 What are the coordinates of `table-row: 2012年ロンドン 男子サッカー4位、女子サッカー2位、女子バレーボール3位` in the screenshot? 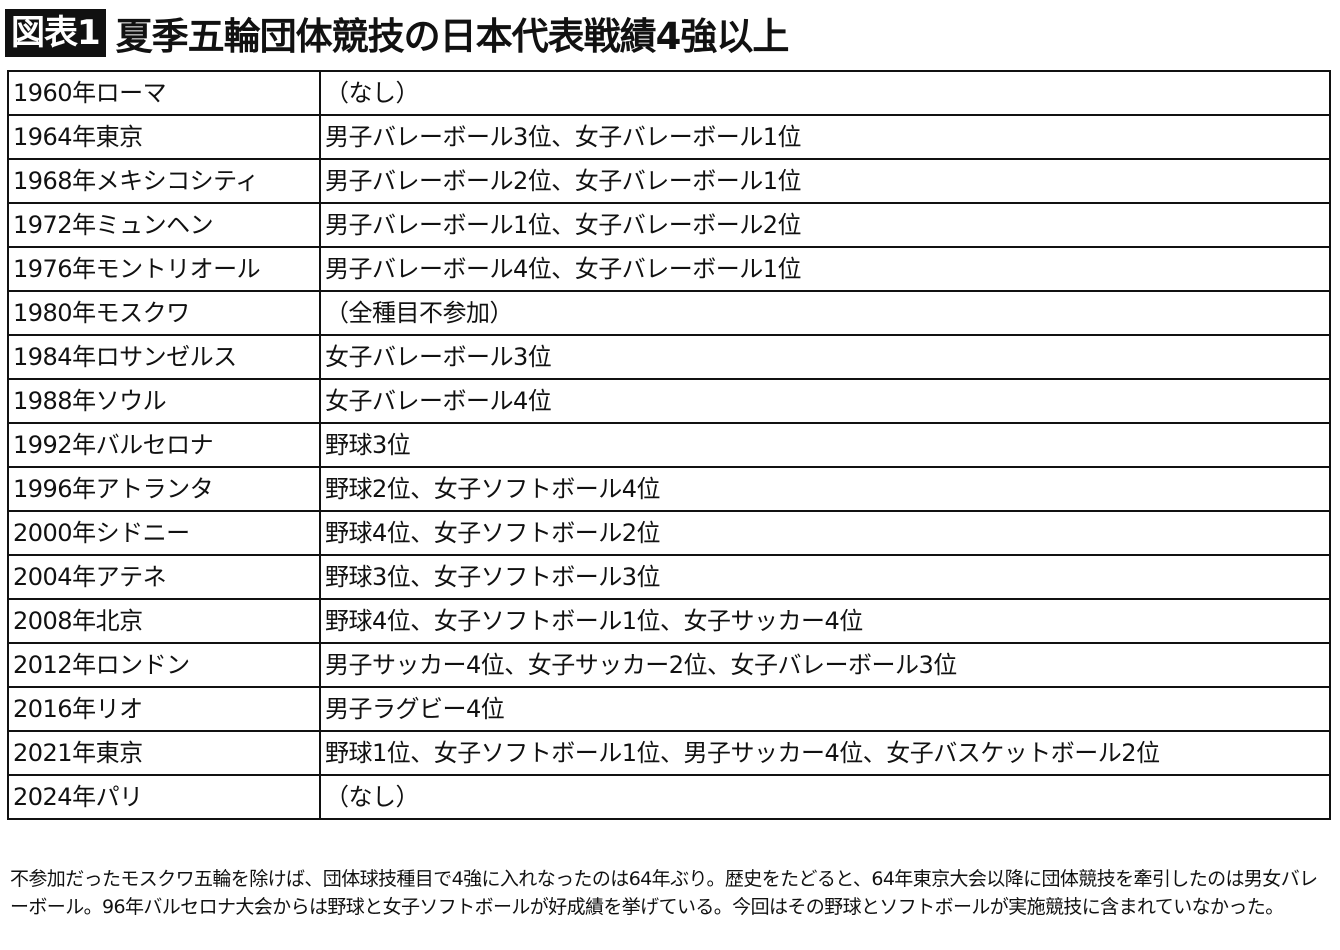 It's located at (669, 665).